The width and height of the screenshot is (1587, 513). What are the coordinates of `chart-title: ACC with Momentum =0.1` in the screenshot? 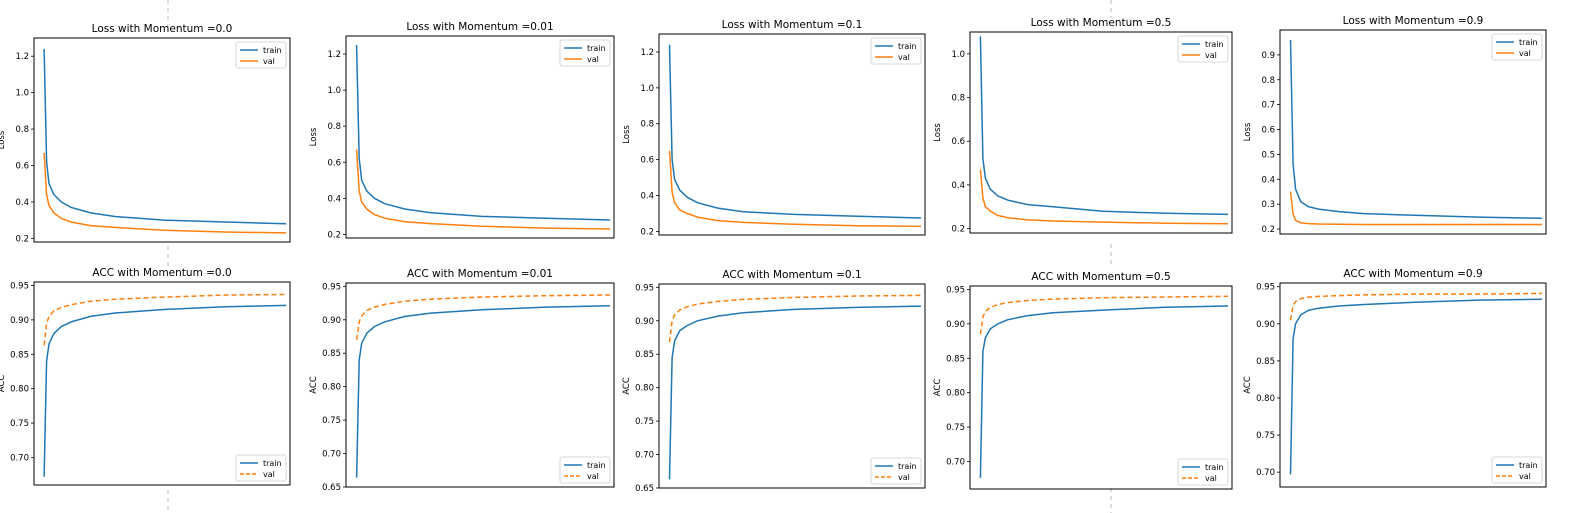 It's located at (791, 275).